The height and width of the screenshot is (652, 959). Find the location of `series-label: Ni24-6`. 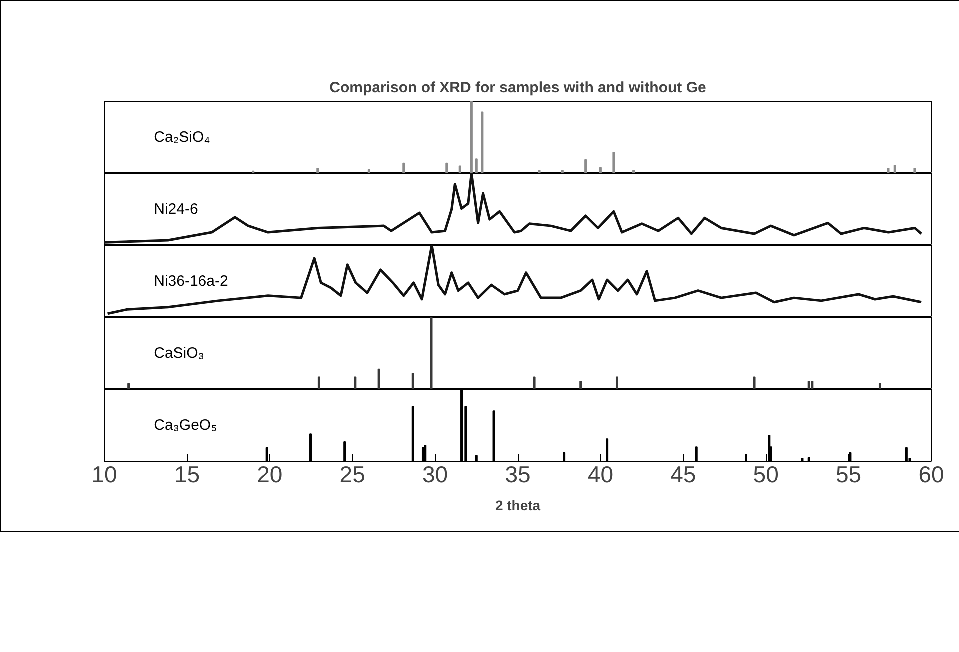

series-label: Ni24-6 is located at coordinates (176, 209).